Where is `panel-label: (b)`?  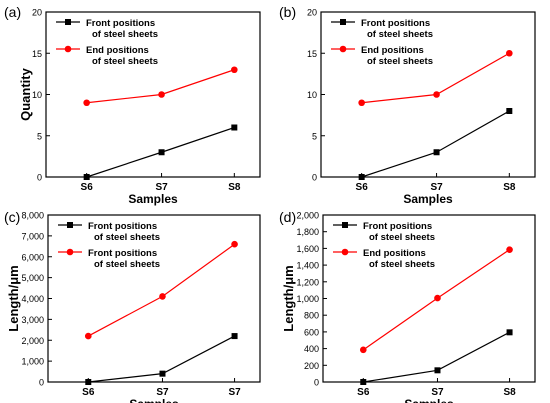 panel-label: (b) is located at coordinates (287, 12).